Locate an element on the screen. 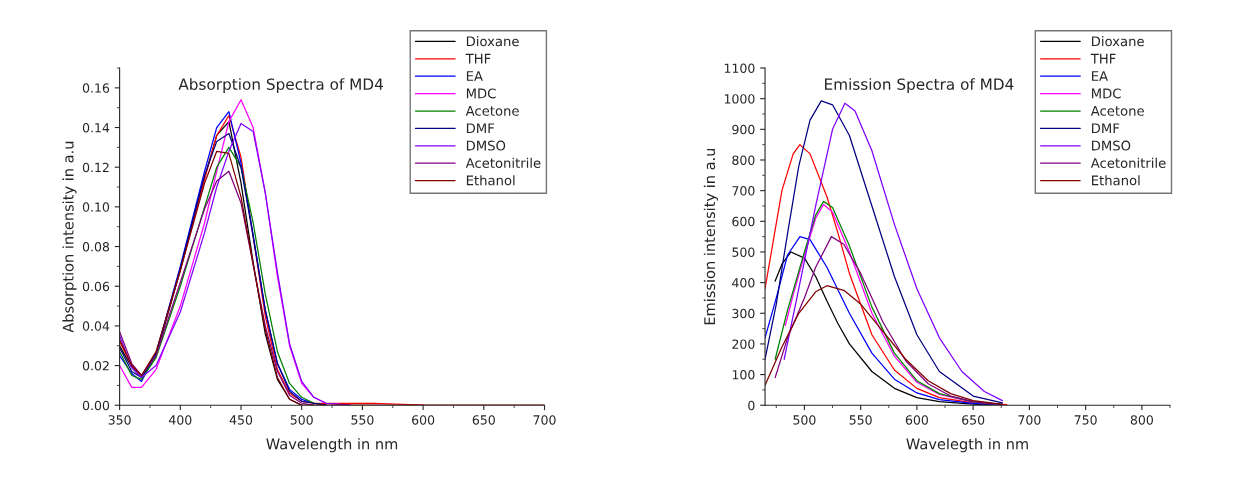  x-axis-title: Wavelength in nm is located at coordinates (332, 445).